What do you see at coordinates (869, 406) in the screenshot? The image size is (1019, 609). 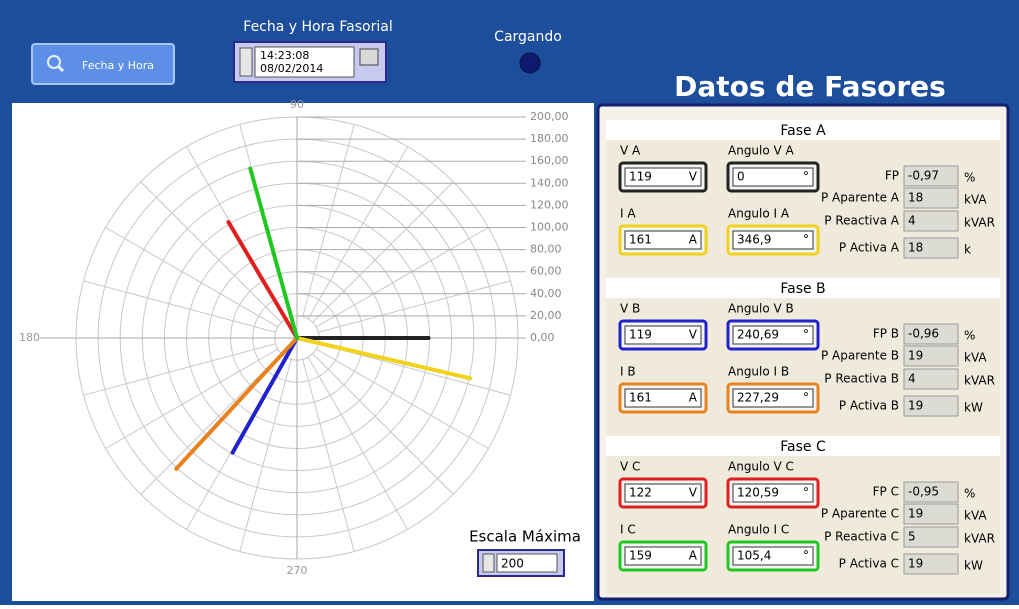 I see `measure-label: P Activa B` at bounding box center [869, 406].